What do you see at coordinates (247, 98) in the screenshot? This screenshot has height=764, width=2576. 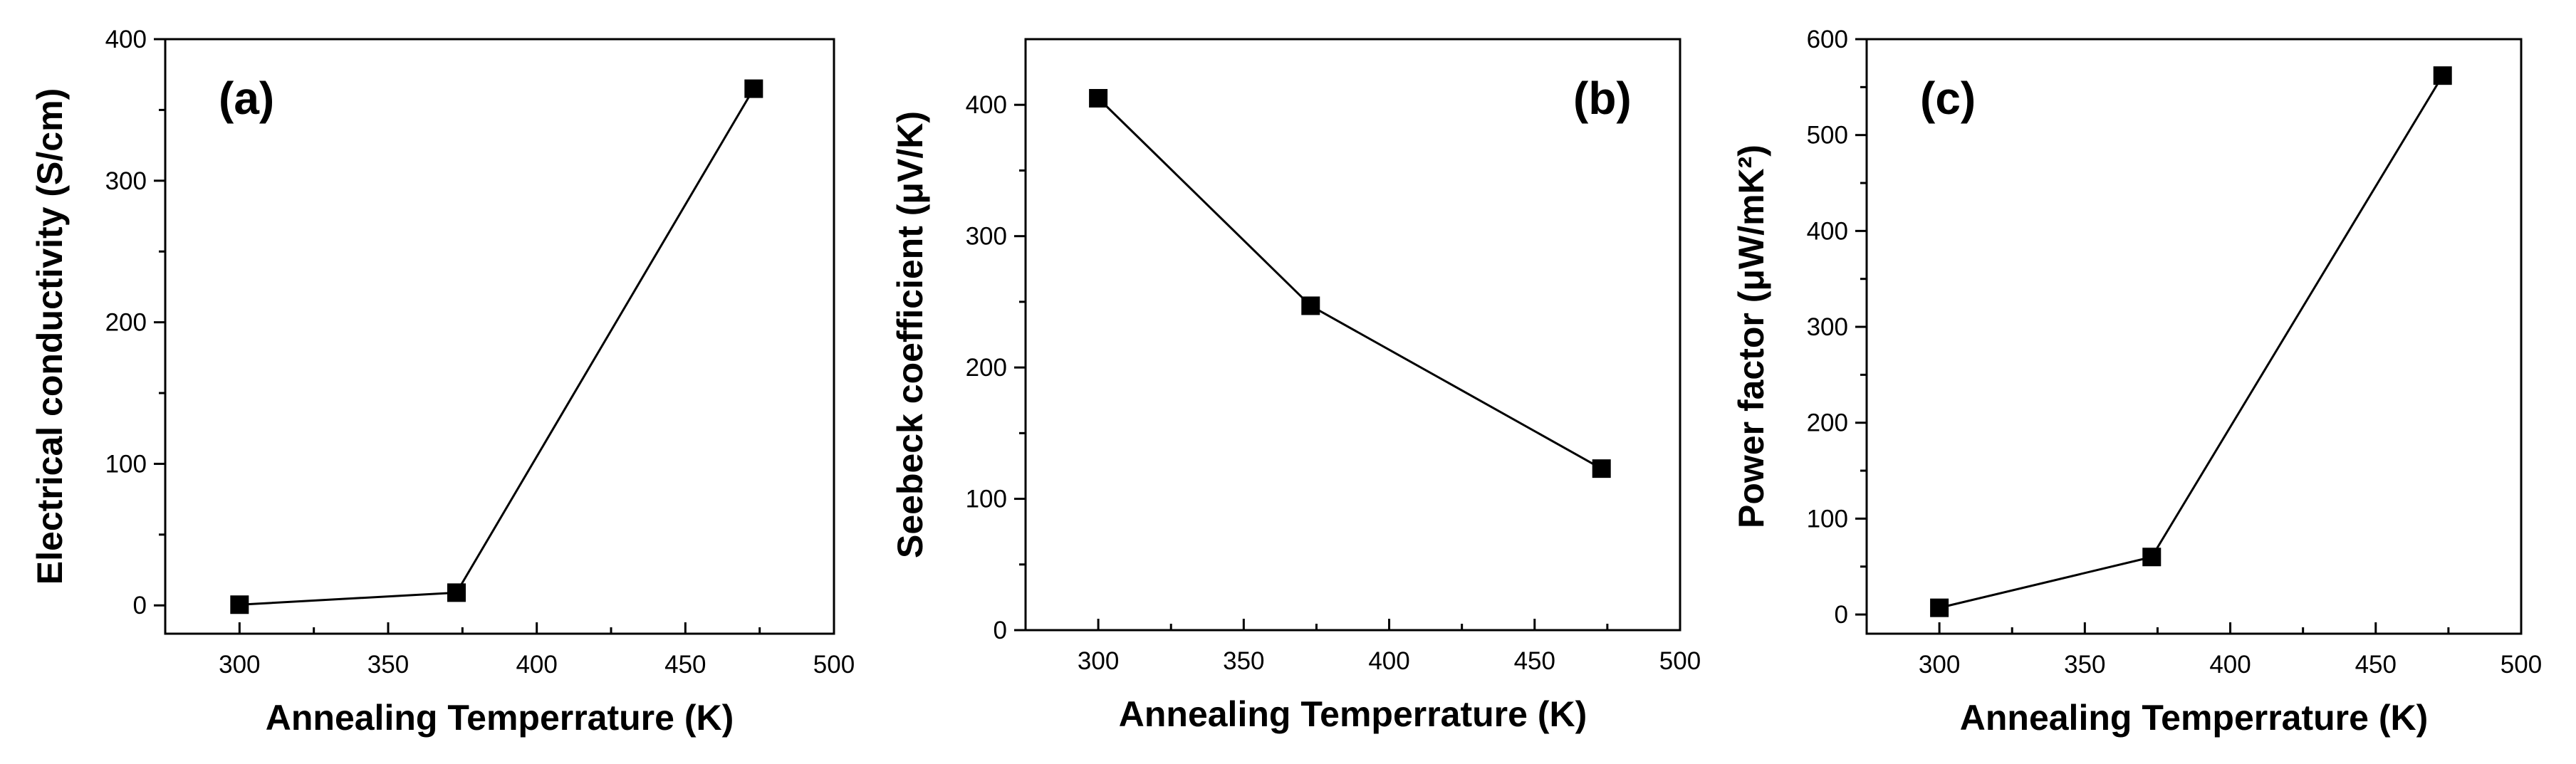 I see `panel-label: (a)` at bounding box center [247, 98].